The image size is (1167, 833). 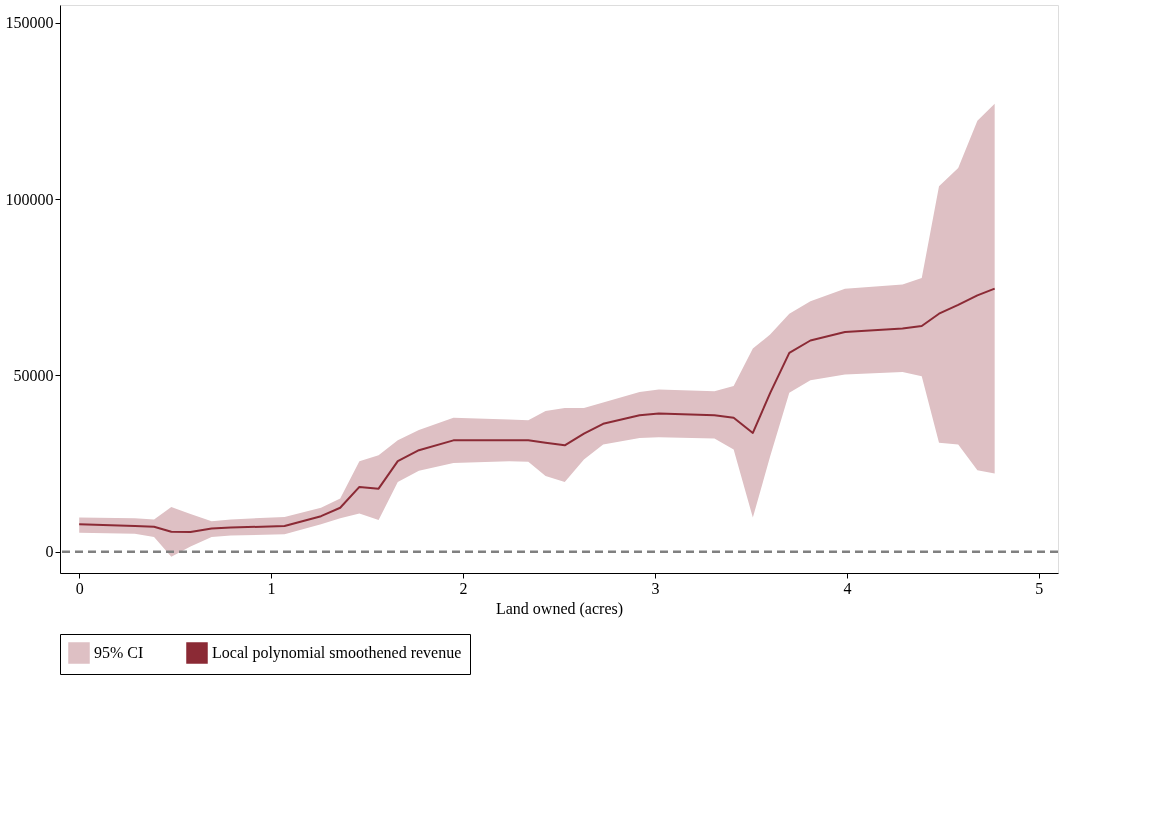 I want to click on x-tick-label: 0, so click(x=79, y=588).